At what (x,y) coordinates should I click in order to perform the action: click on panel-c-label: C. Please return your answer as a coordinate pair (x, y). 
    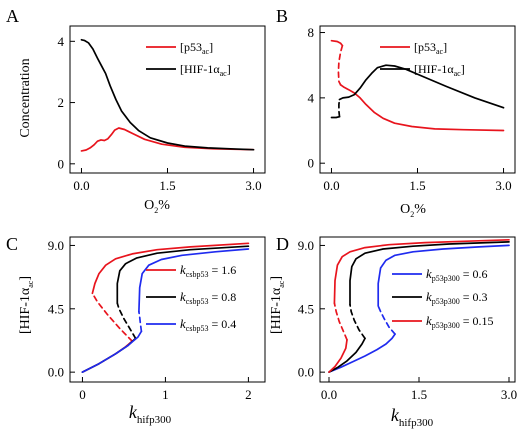
    Looking at the image, I should click on (12, 244).